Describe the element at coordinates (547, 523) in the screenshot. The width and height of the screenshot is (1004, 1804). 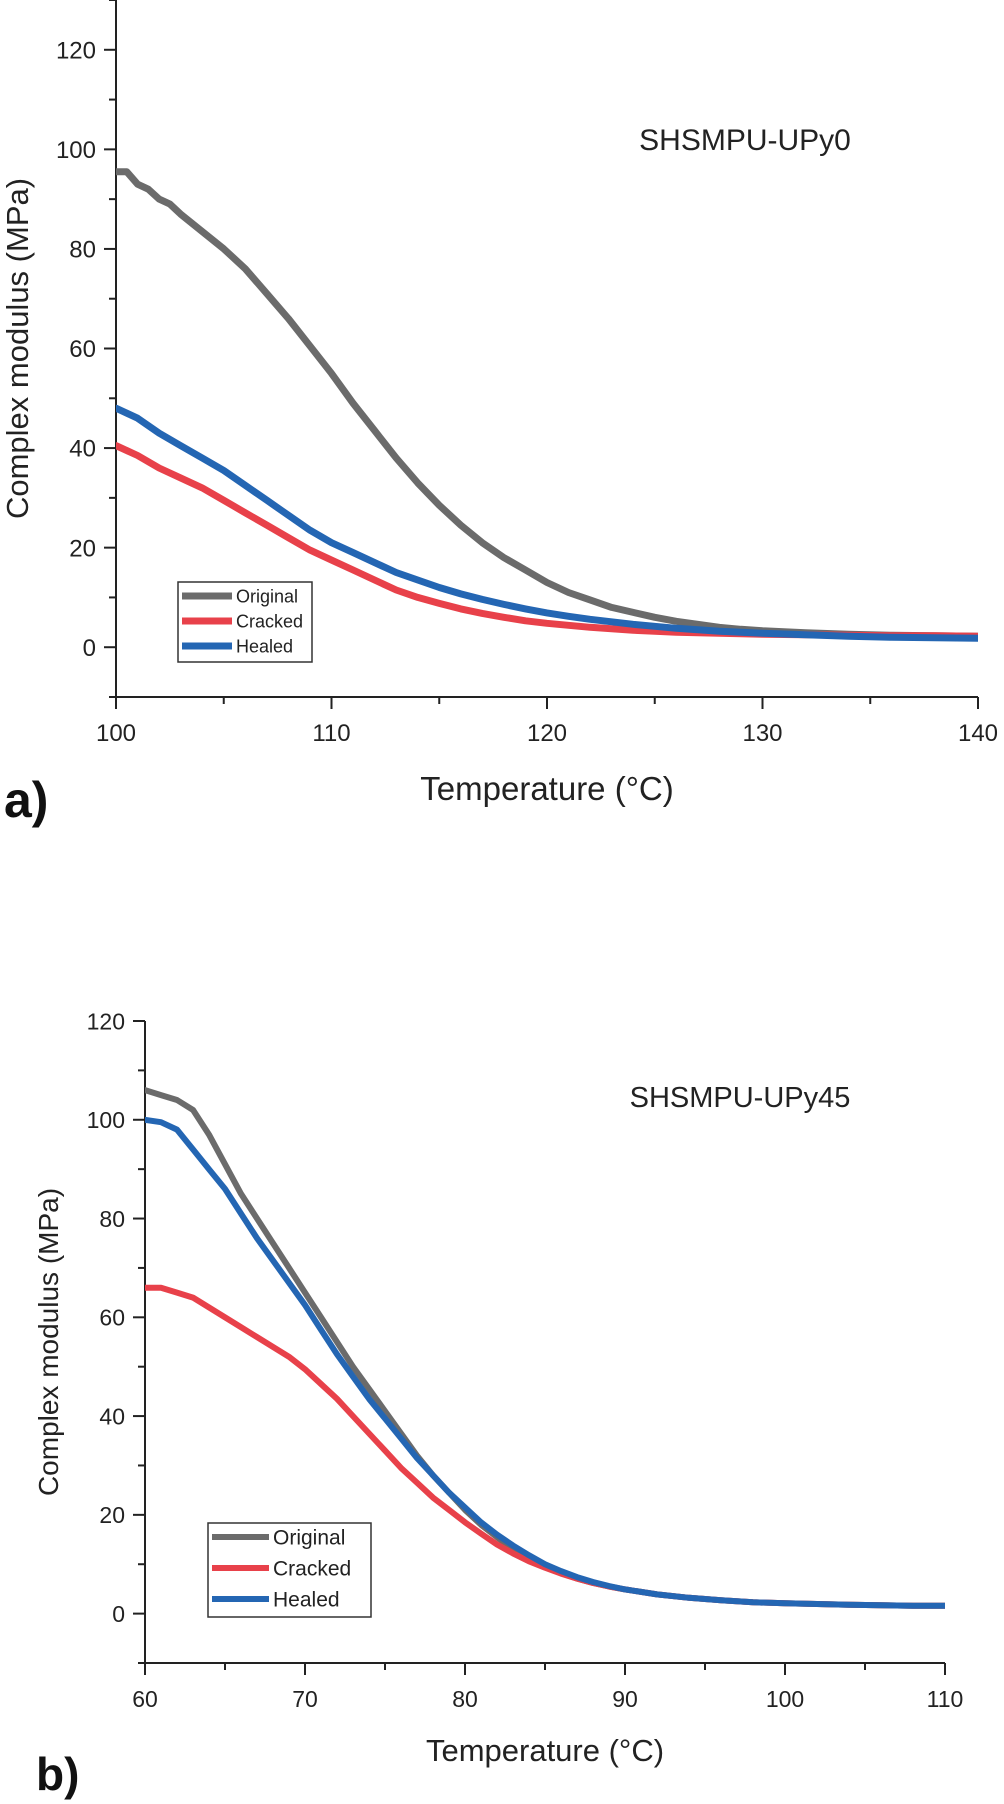
I see `series-line-healed` at that location.